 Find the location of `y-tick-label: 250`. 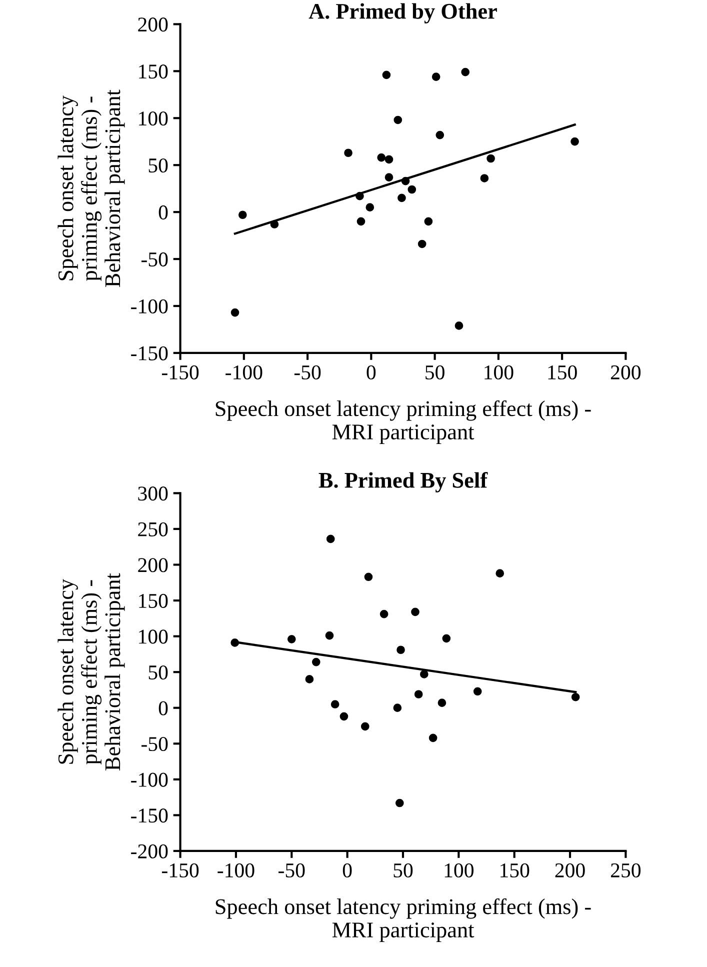

y-tick-label: 250 is located at coordinates (153, 529).